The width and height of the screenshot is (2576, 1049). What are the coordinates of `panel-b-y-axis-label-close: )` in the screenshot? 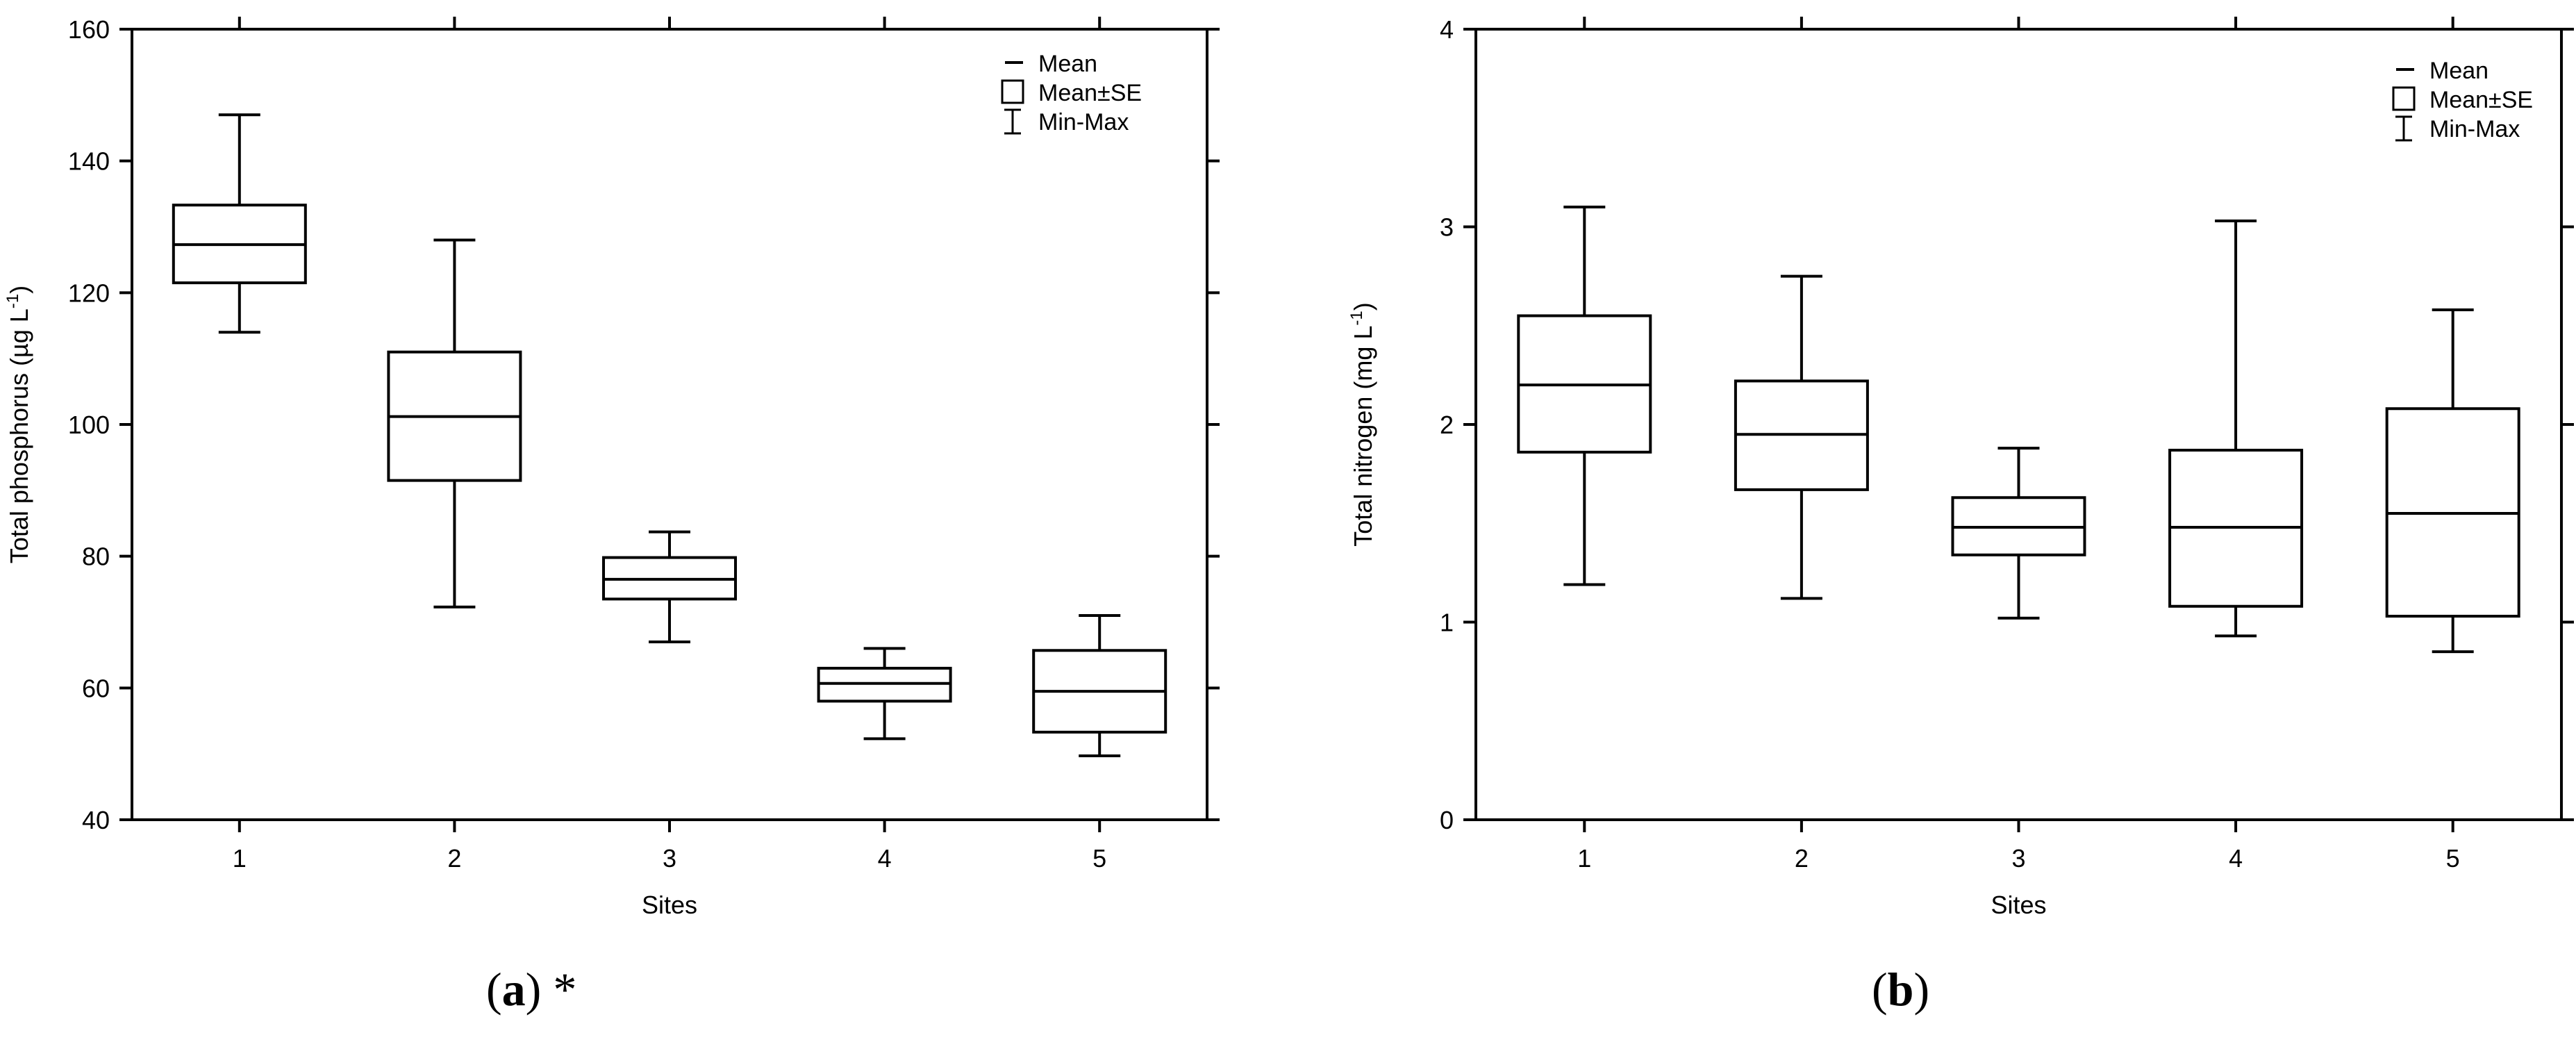 It's located at (1363, 306).